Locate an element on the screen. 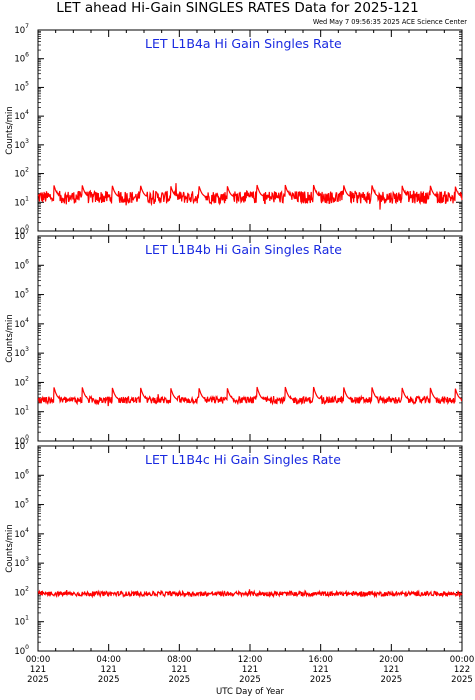 The image size is (475, 700). x-tick-label: 12:00 is located at coordinates (250, 660).